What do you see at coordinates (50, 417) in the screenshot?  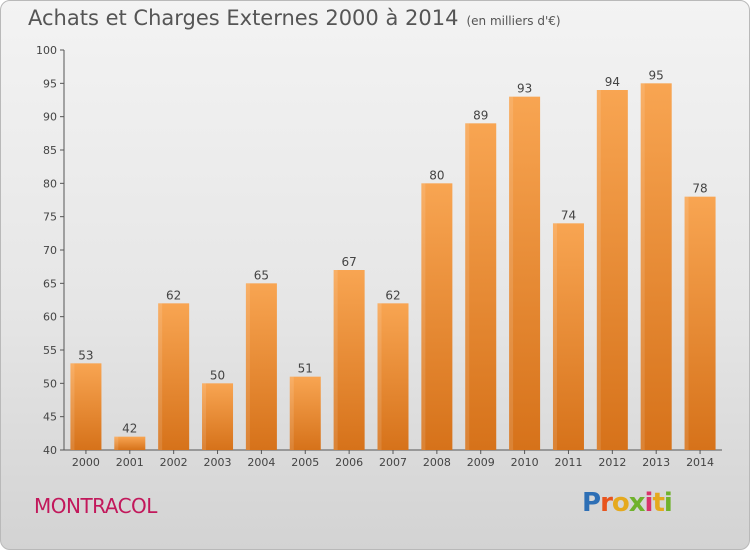 I see `y-tick-label: 45` at bounding box center [50, 417].